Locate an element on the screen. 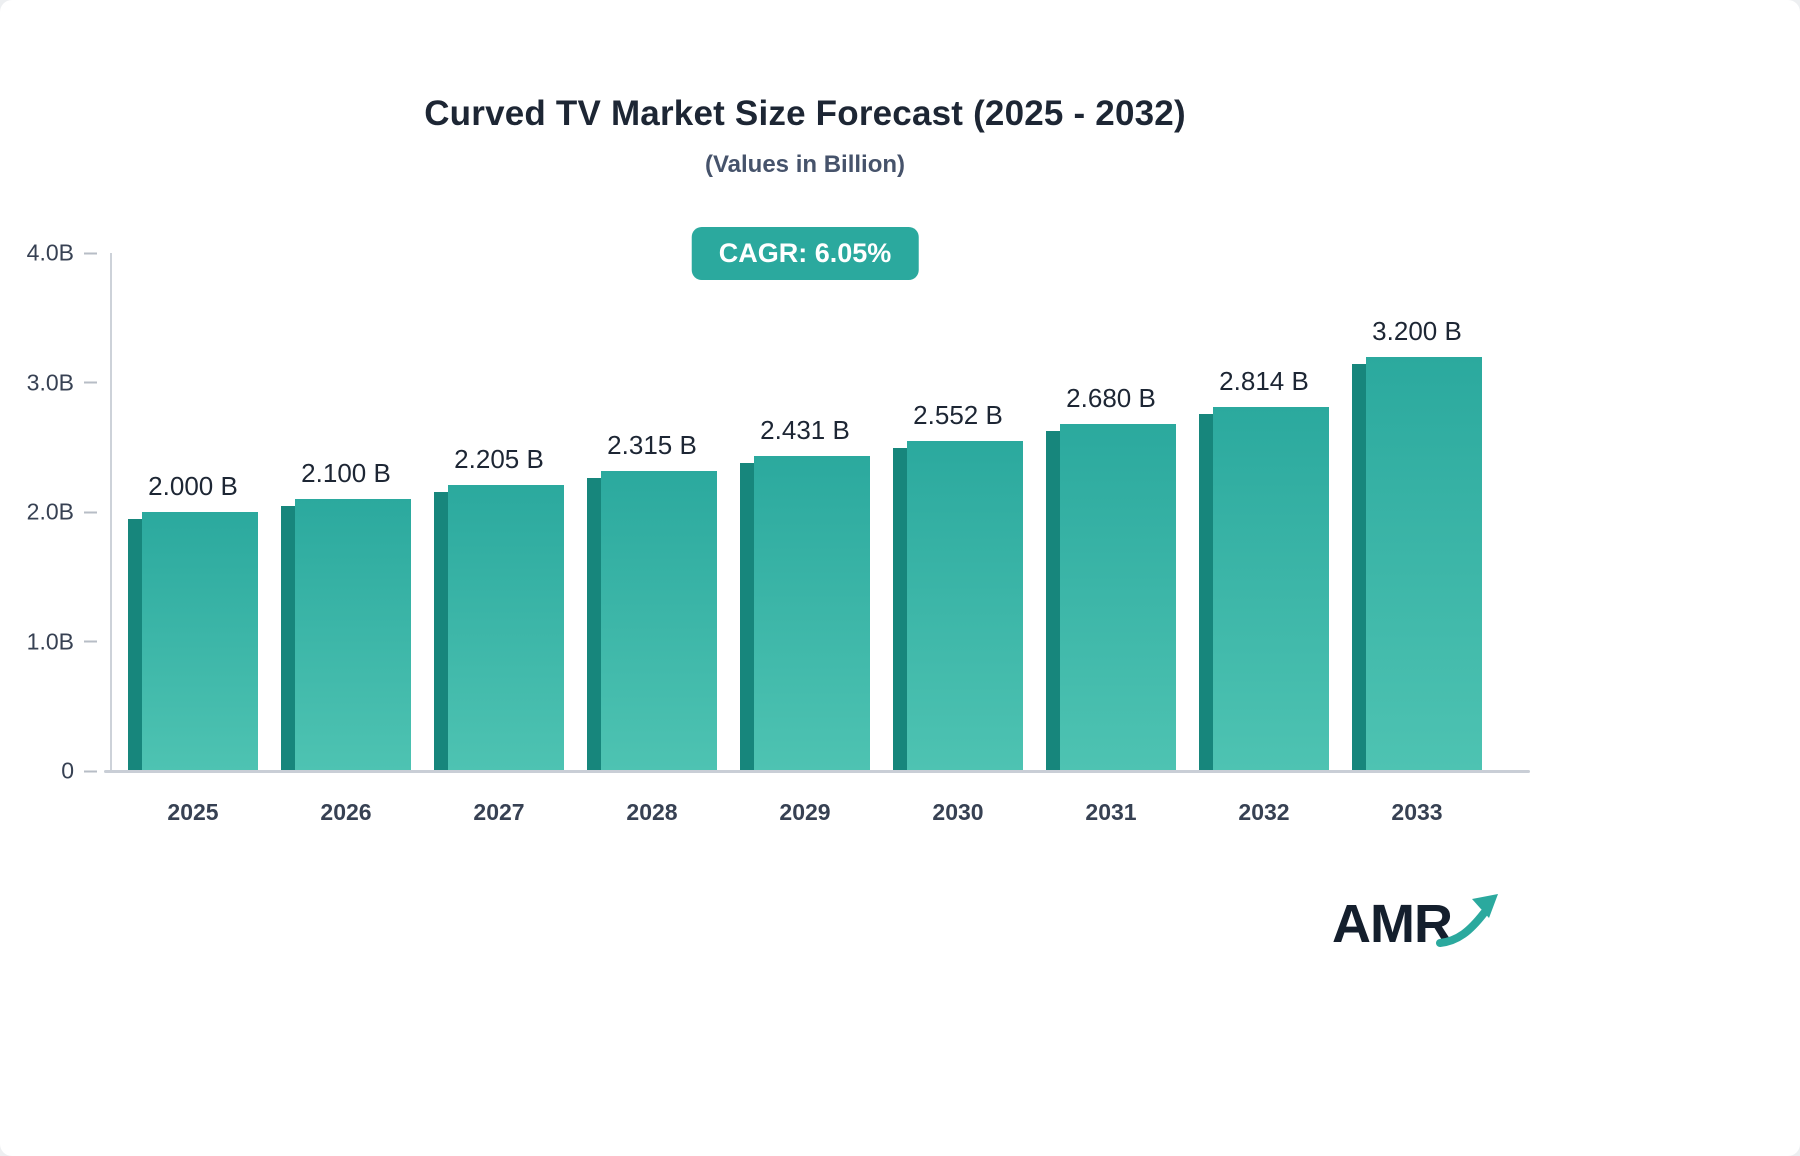  bar-group: 2.000 B 2025 is located at coordinates (193, 648).